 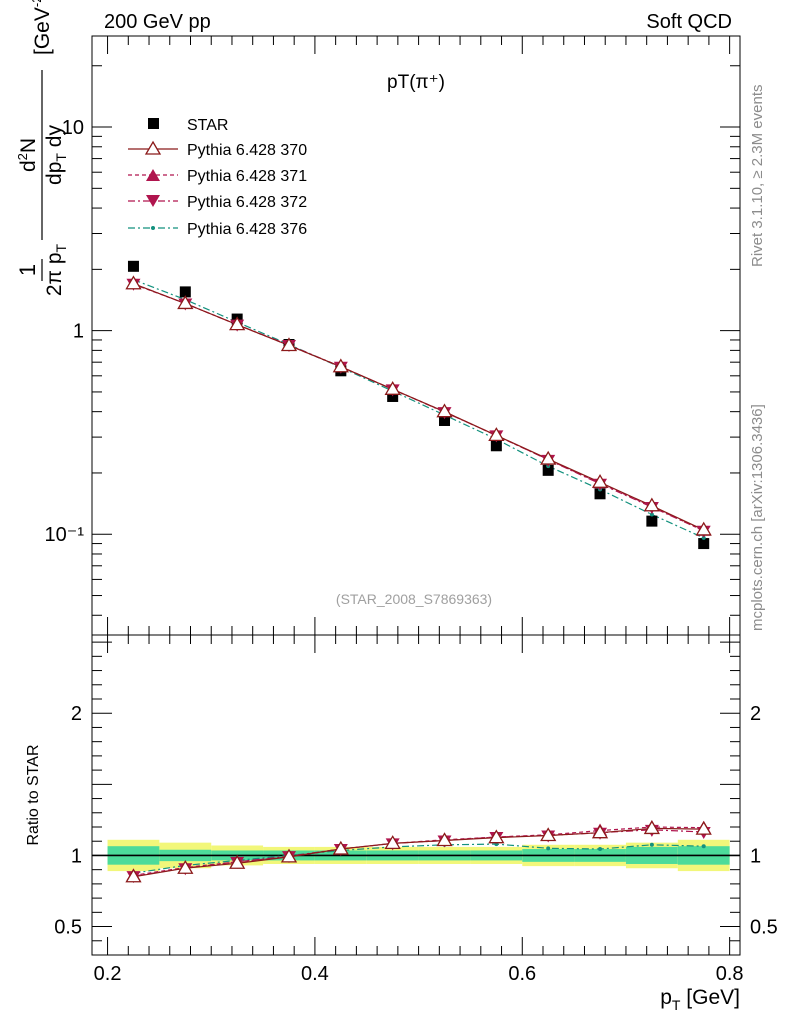 I want to click on ratio-y-axis-label: Ratio to STAR, so click(x=33, y=794).